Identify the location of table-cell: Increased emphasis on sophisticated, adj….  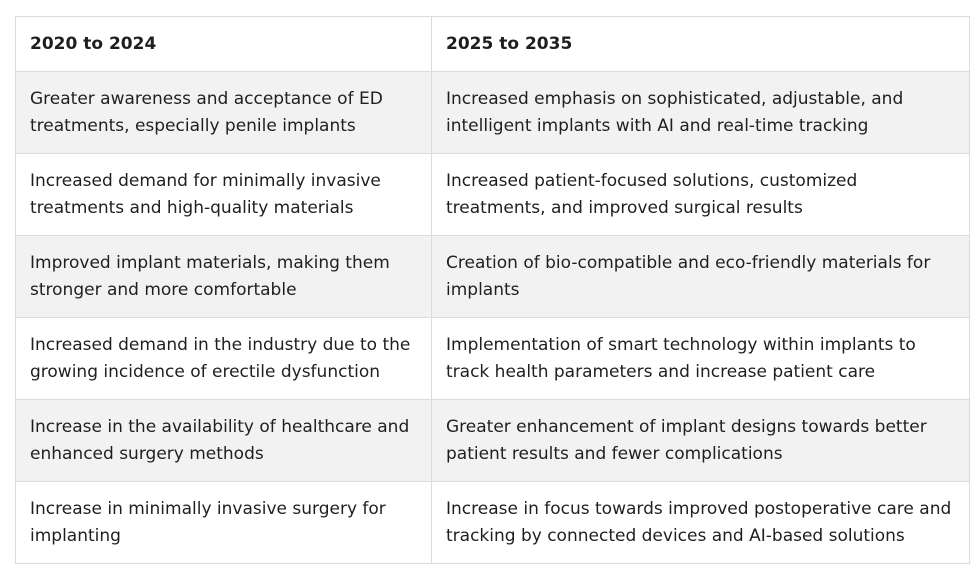
(700, 112).